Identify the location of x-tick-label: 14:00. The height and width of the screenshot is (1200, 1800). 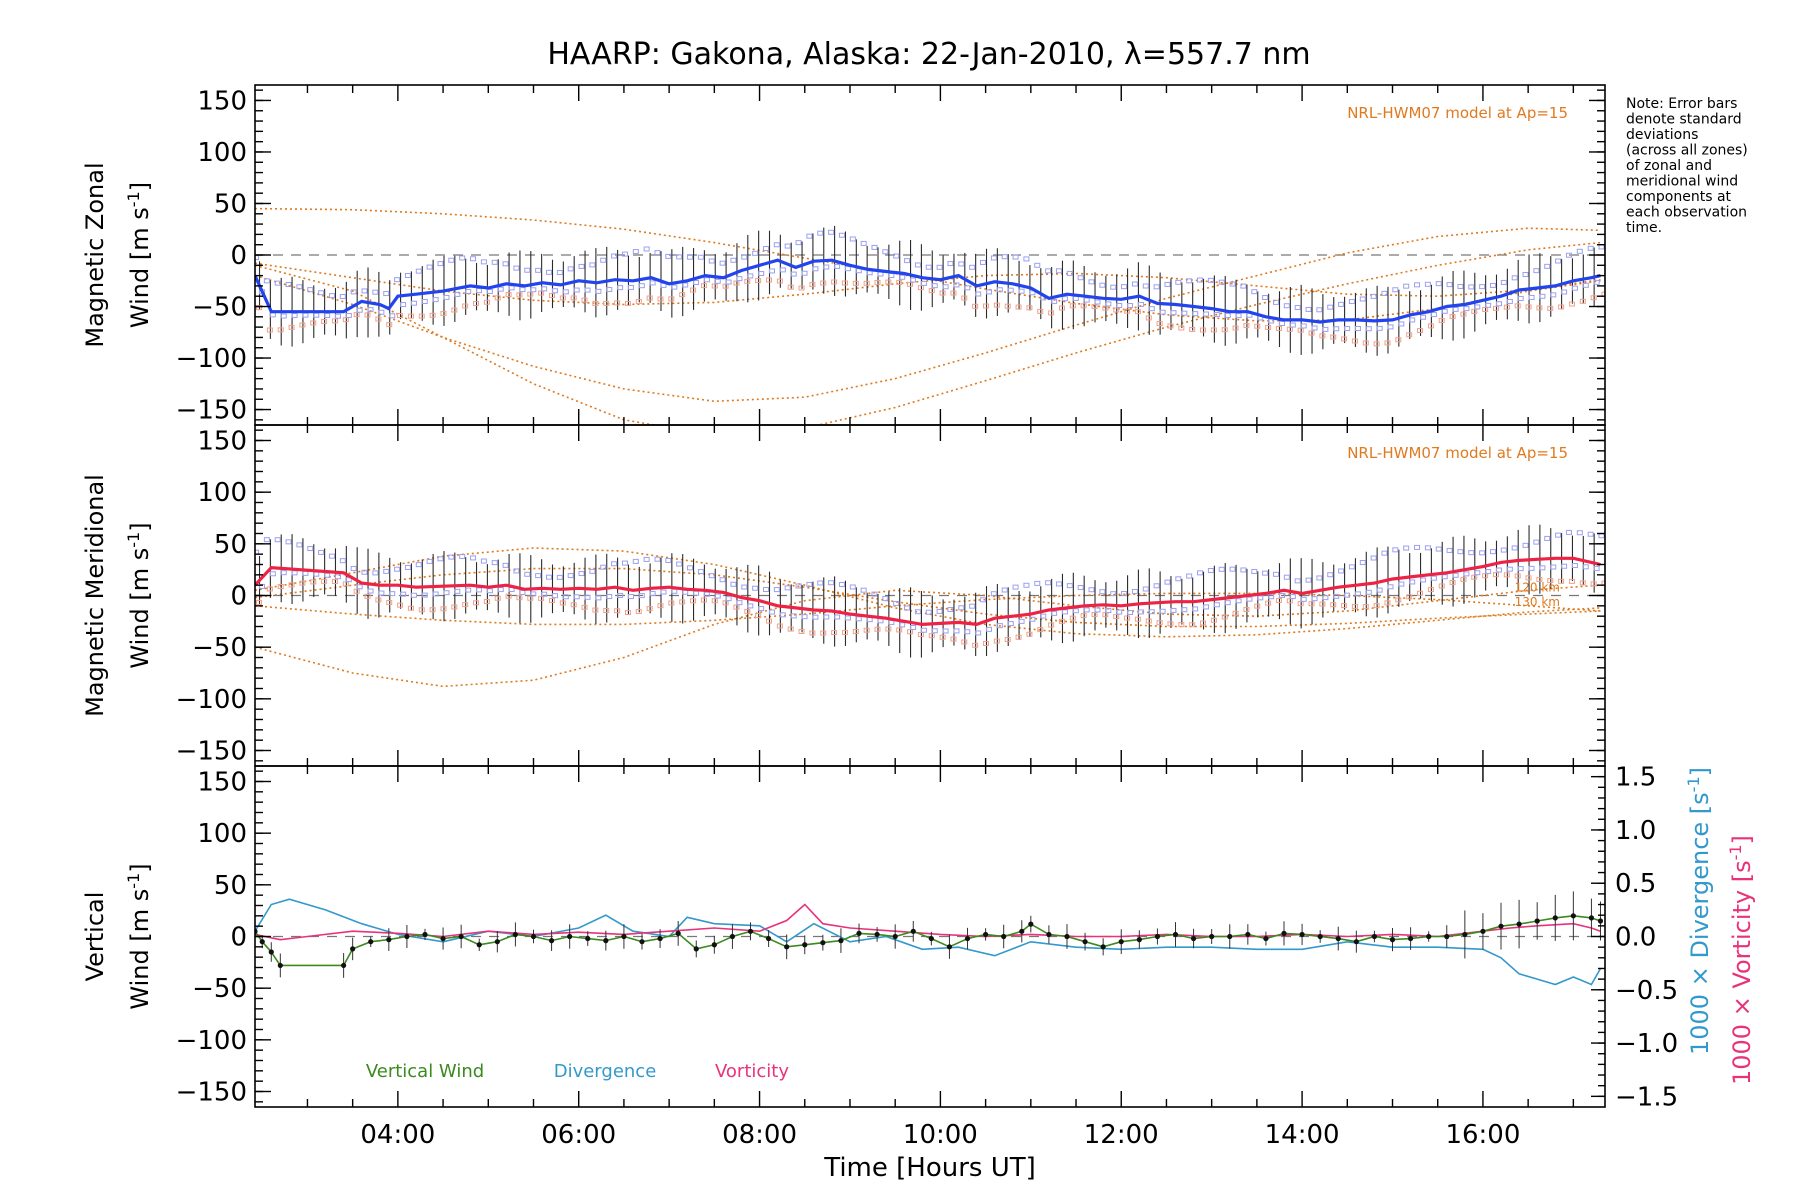
(1302, 1135).